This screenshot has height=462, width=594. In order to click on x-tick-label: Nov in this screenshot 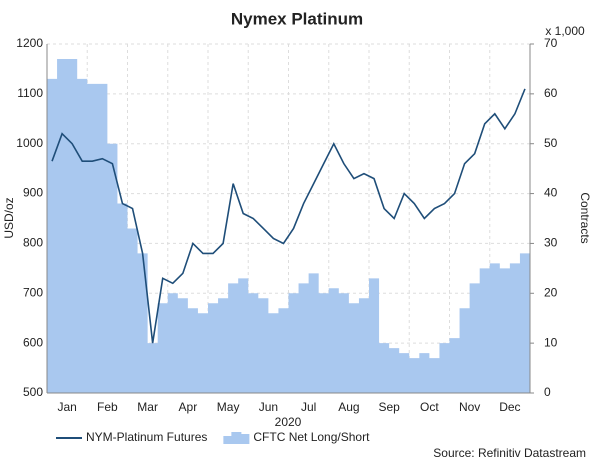, I will do `click(469, 407)`.